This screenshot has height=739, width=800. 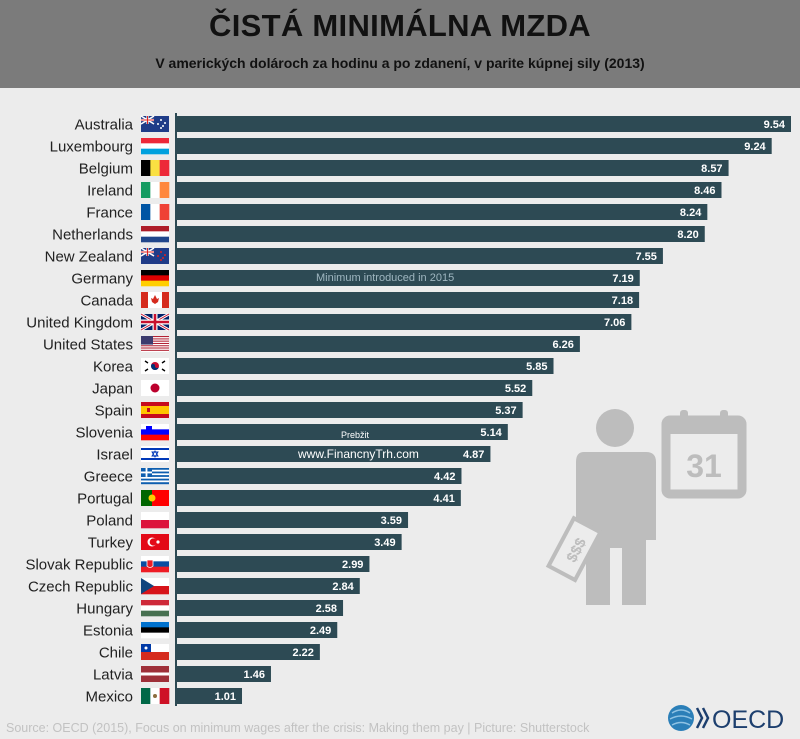 I want to click on bar-latvia, so click(x=224, y=674).